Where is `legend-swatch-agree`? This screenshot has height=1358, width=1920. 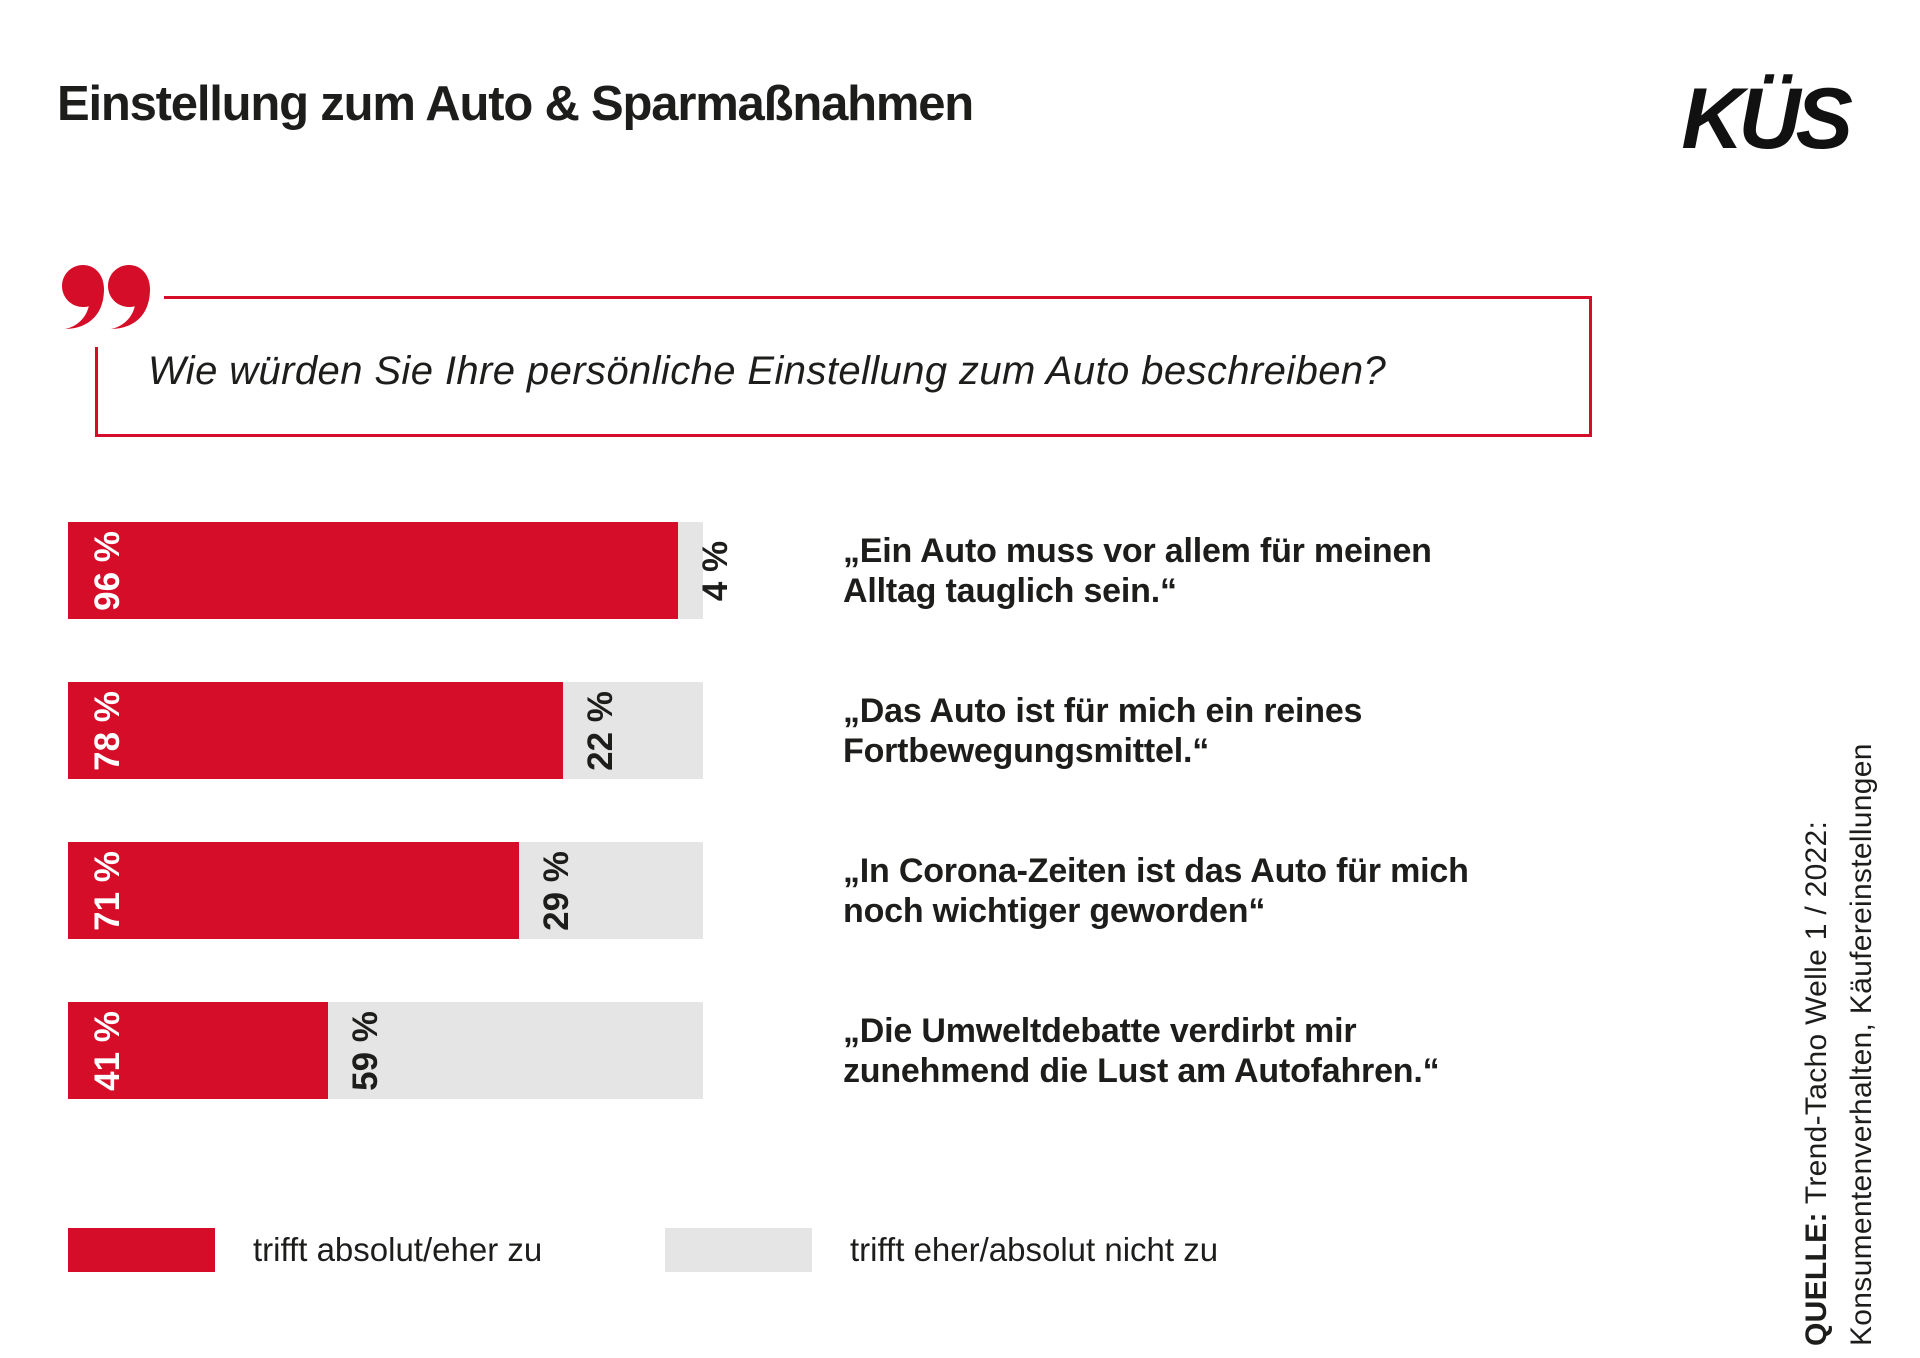
legend-swatch-agree is located at coordinates (141, 1250).